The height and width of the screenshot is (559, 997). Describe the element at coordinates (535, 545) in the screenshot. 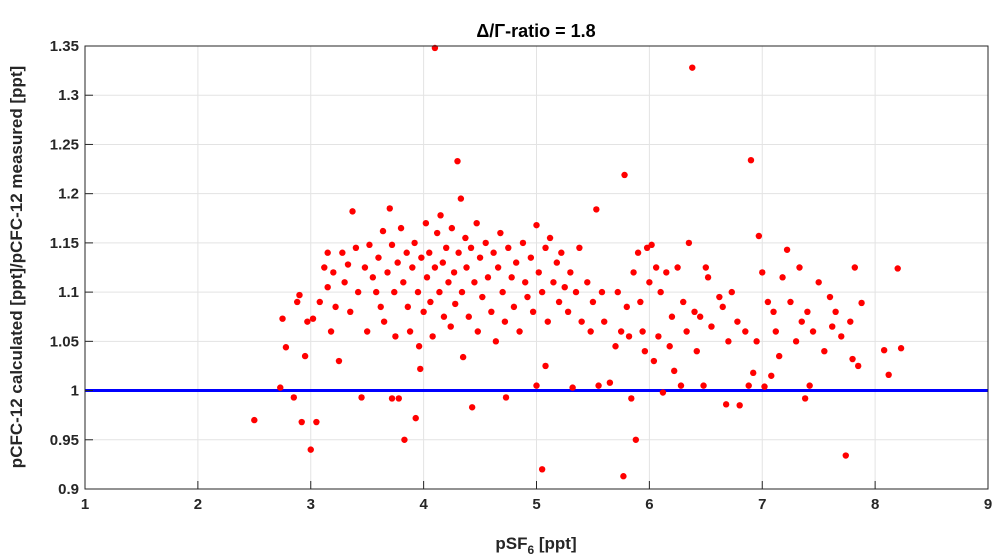

I see `x-axis-title: pSF6 [ppt]` at that location.